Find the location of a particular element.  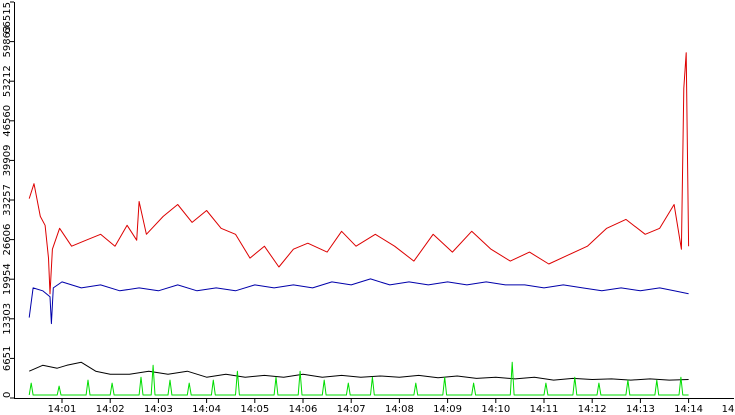

y-tick-label: 46560 is located at coordinates (7, 121).